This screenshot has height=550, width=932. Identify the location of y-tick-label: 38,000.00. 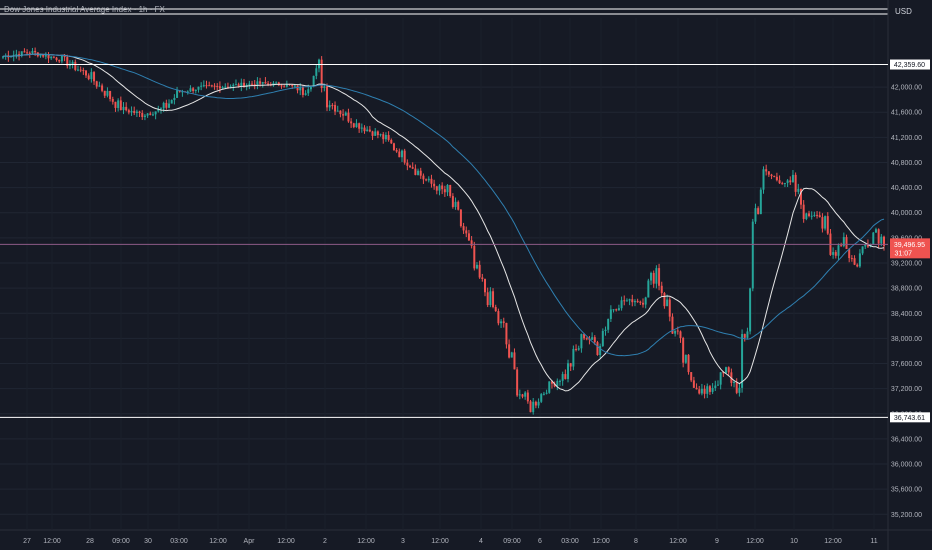
(906, 339).